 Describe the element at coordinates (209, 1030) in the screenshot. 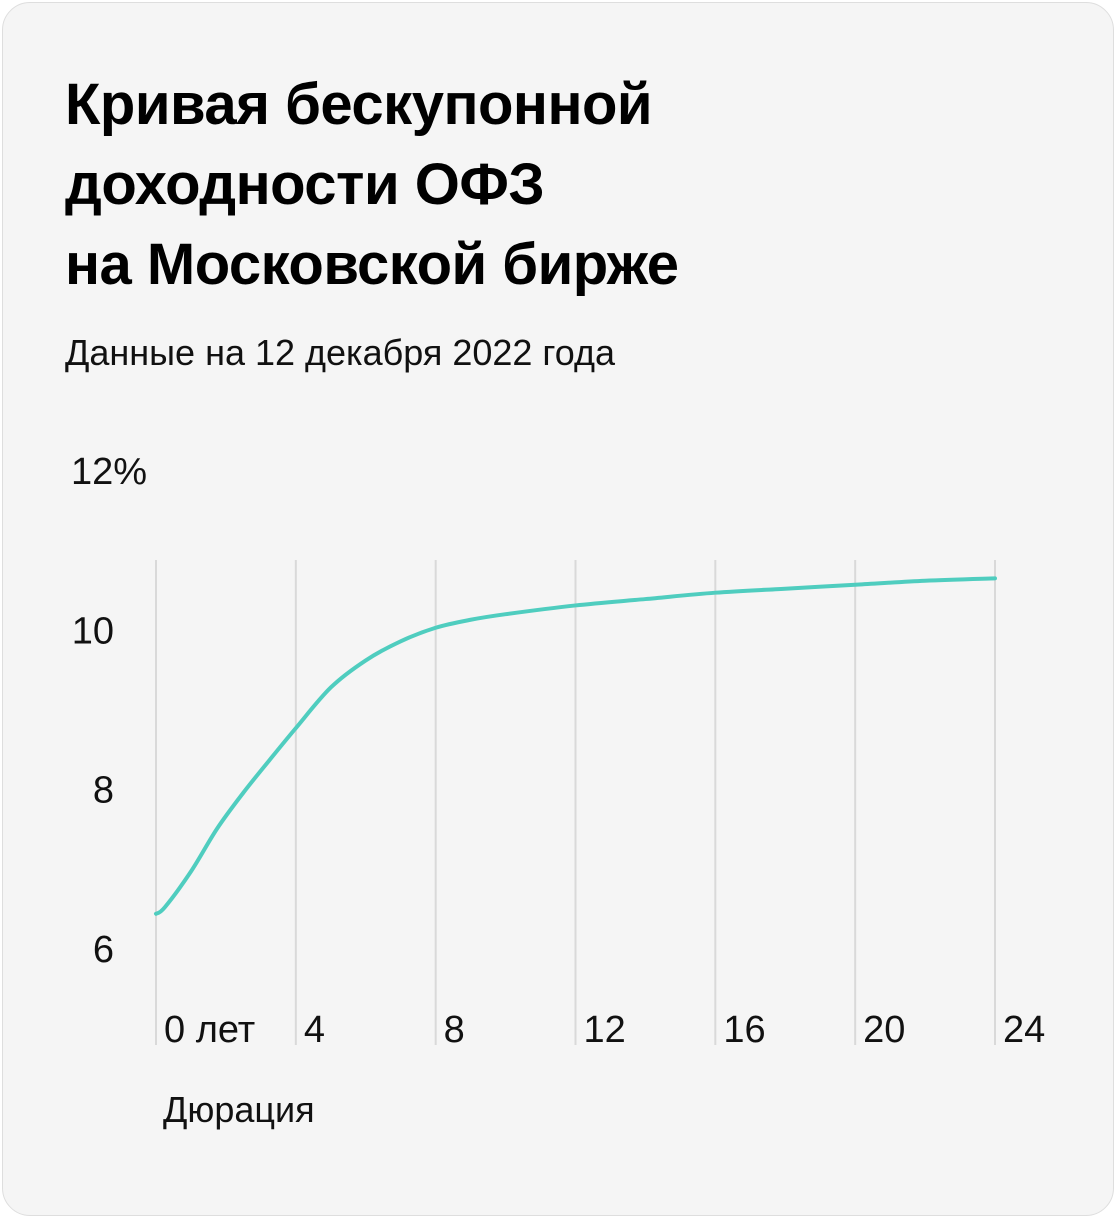

I see `x-tick-label-0: 0 лет` at that location.